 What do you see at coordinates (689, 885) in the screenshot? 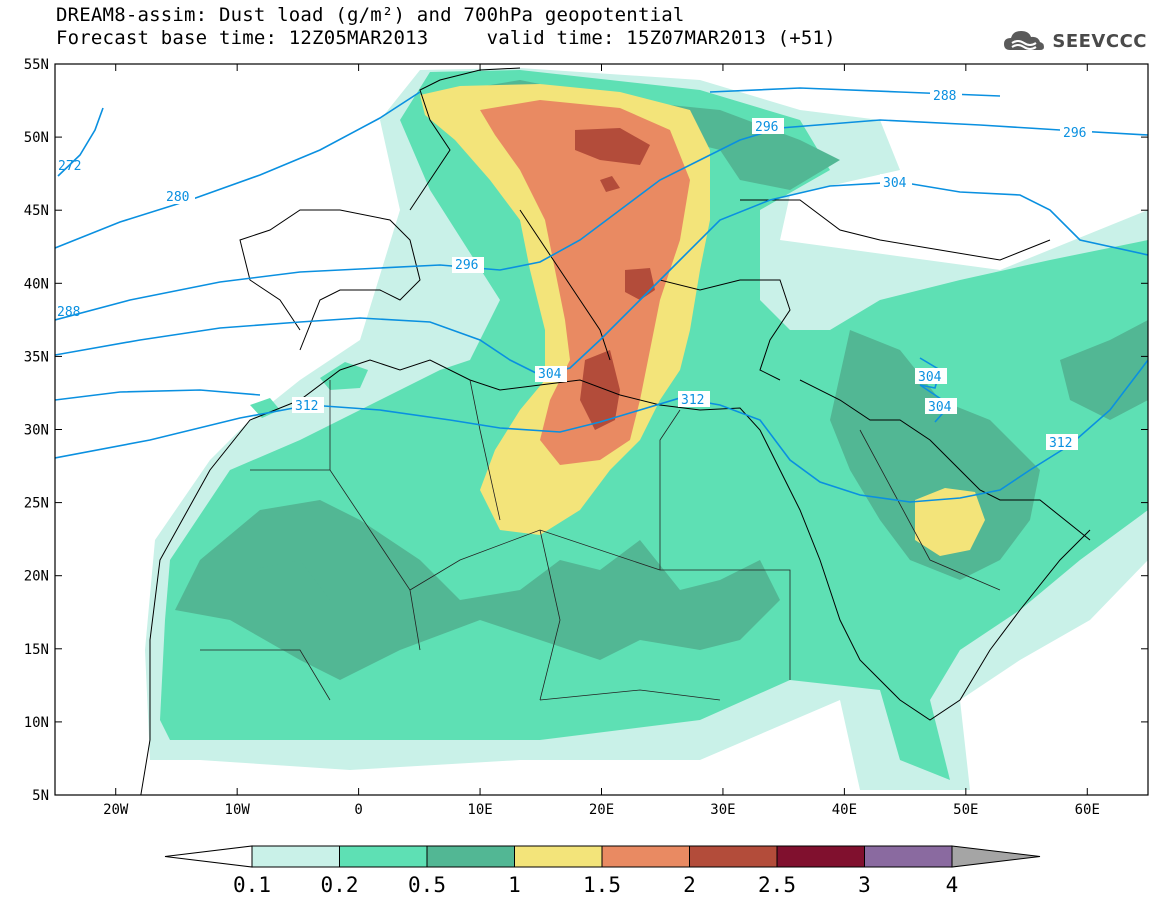
I see `colorbar-label: 2` at bounding box center [689, 885].